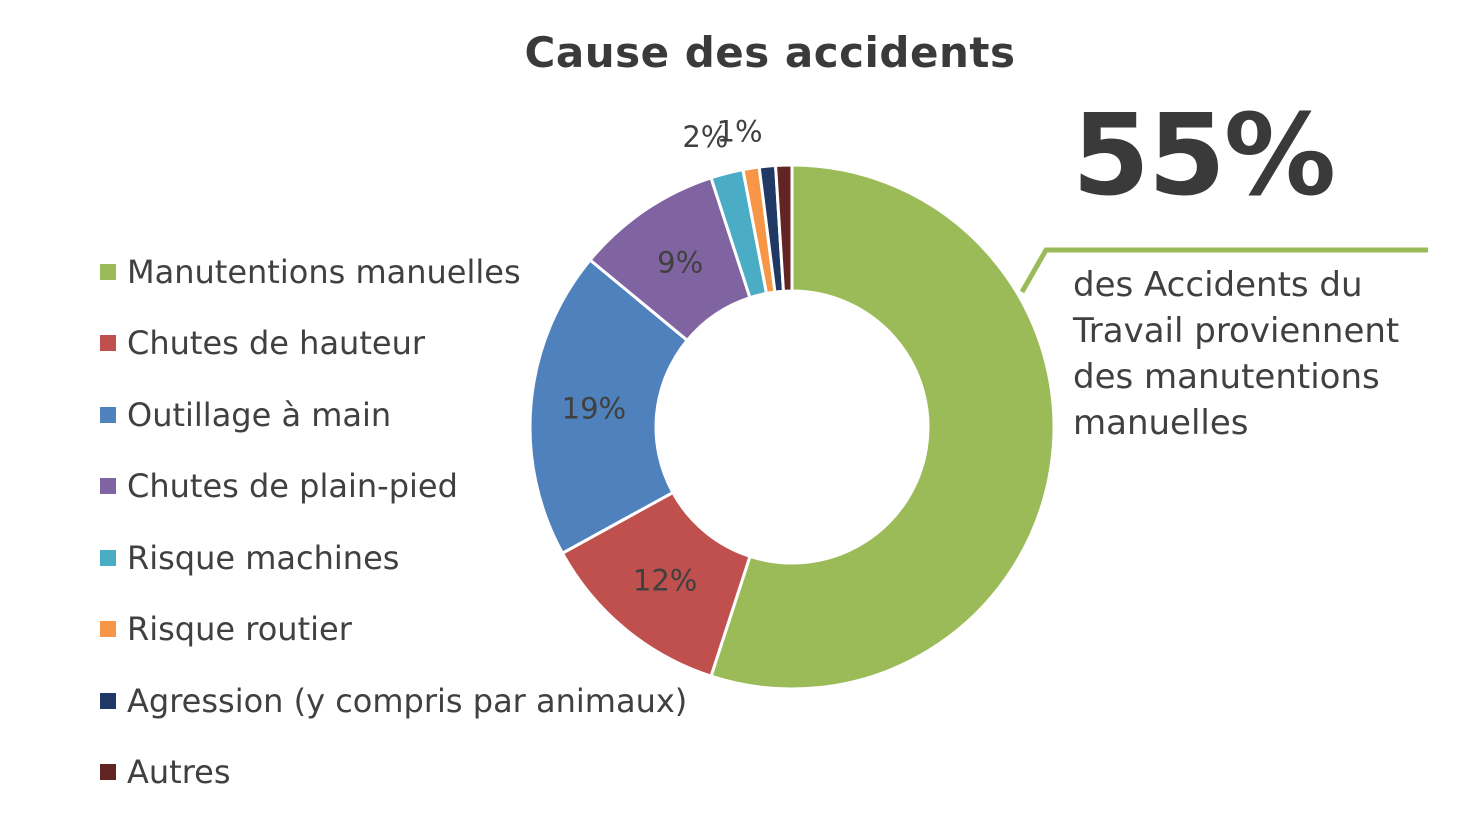 The height and width of the screenshot is (824, 1478). I want to click on legend-item-agression-y-compris-par-animaux: Agression (y compris par animaux), so click(393, 701).